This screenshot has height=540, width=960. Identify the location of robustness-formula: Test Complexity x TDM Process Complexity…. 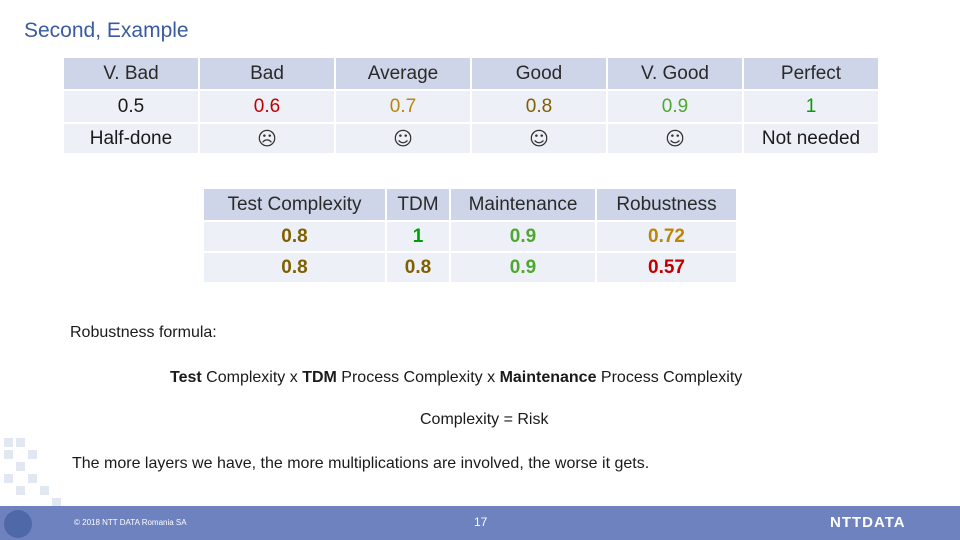
(456, 378).